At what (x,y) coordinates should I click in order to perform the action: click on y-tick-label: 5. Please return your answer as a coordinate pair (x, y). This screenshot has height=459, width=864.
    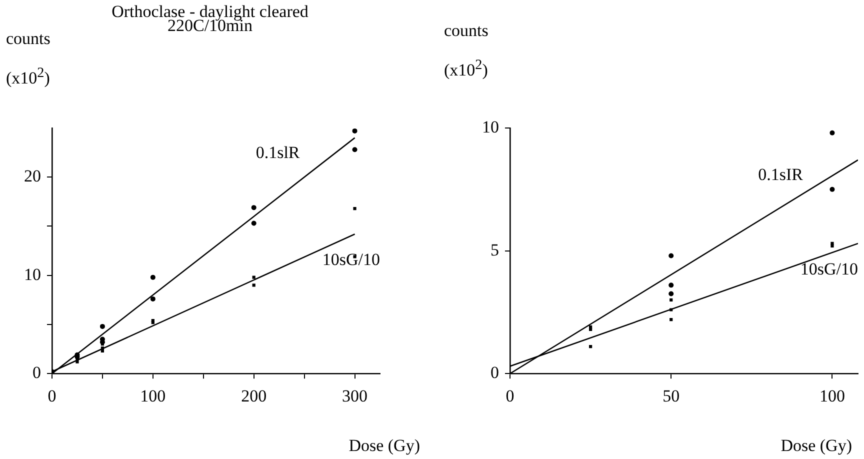
    Looking at the image, I should click on (494, 250).